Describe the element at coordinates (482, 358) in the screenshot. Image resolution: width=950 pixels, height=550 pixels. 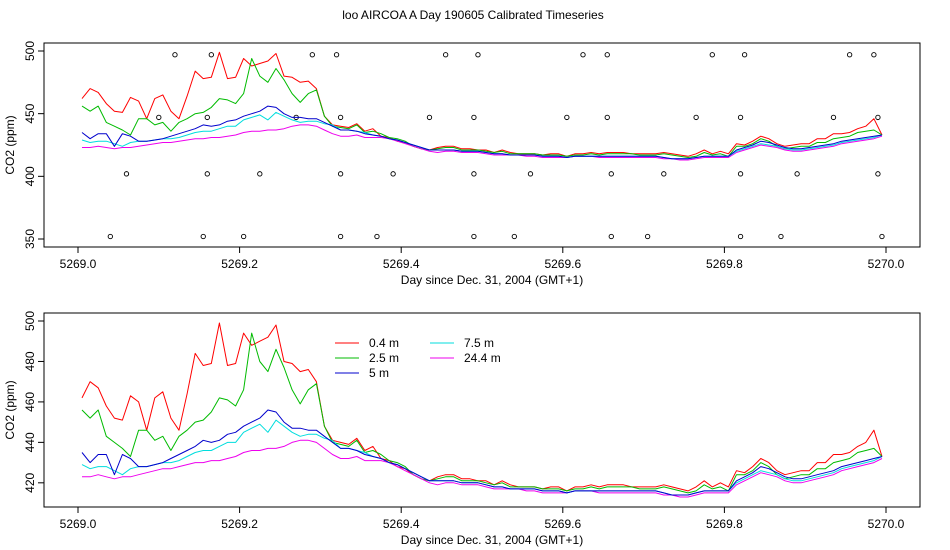
I see `legend-label: 24.4 m` at that location.